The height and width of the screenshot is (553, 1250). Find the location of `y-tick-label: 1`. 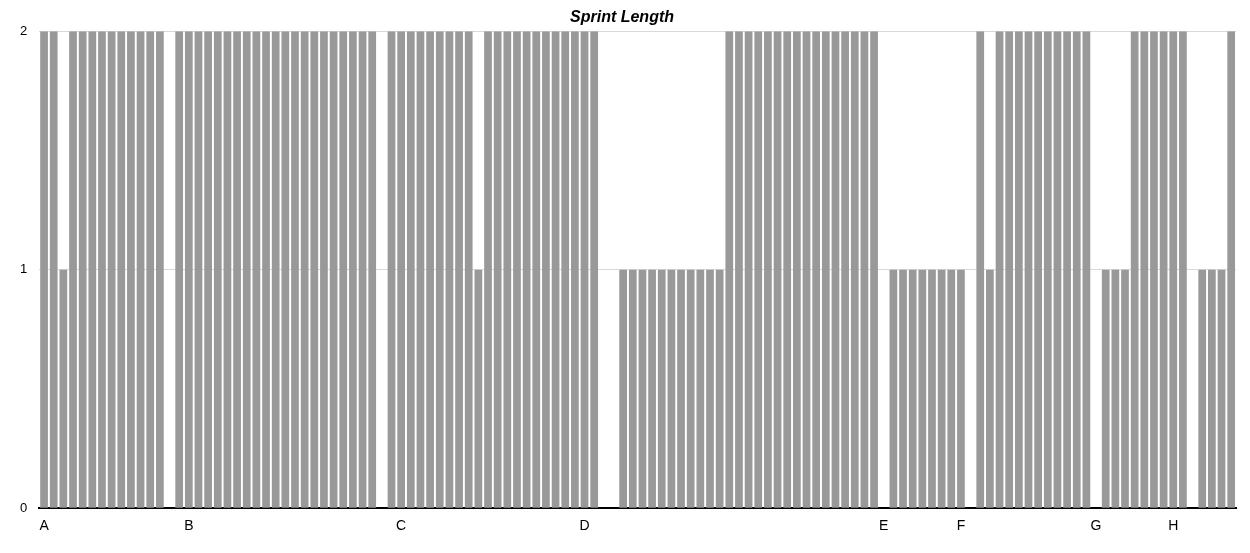

y-tick-label: 1 is located at coordinates (24, 269).